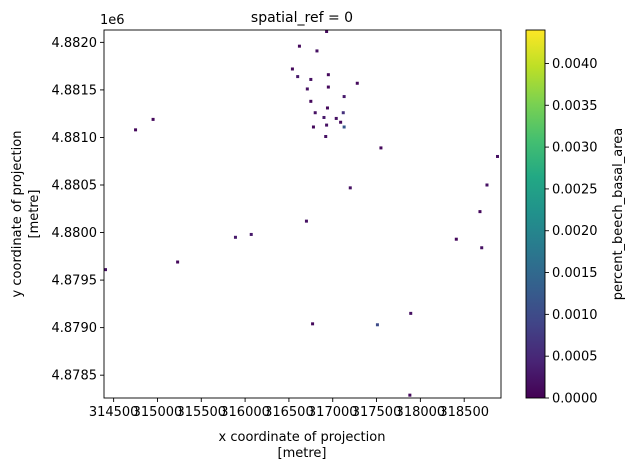 The image size is (632, 469). Describe the element at coordinates (377, 412) in the screenshot. I see `x-tick-label: 317500` at that location.